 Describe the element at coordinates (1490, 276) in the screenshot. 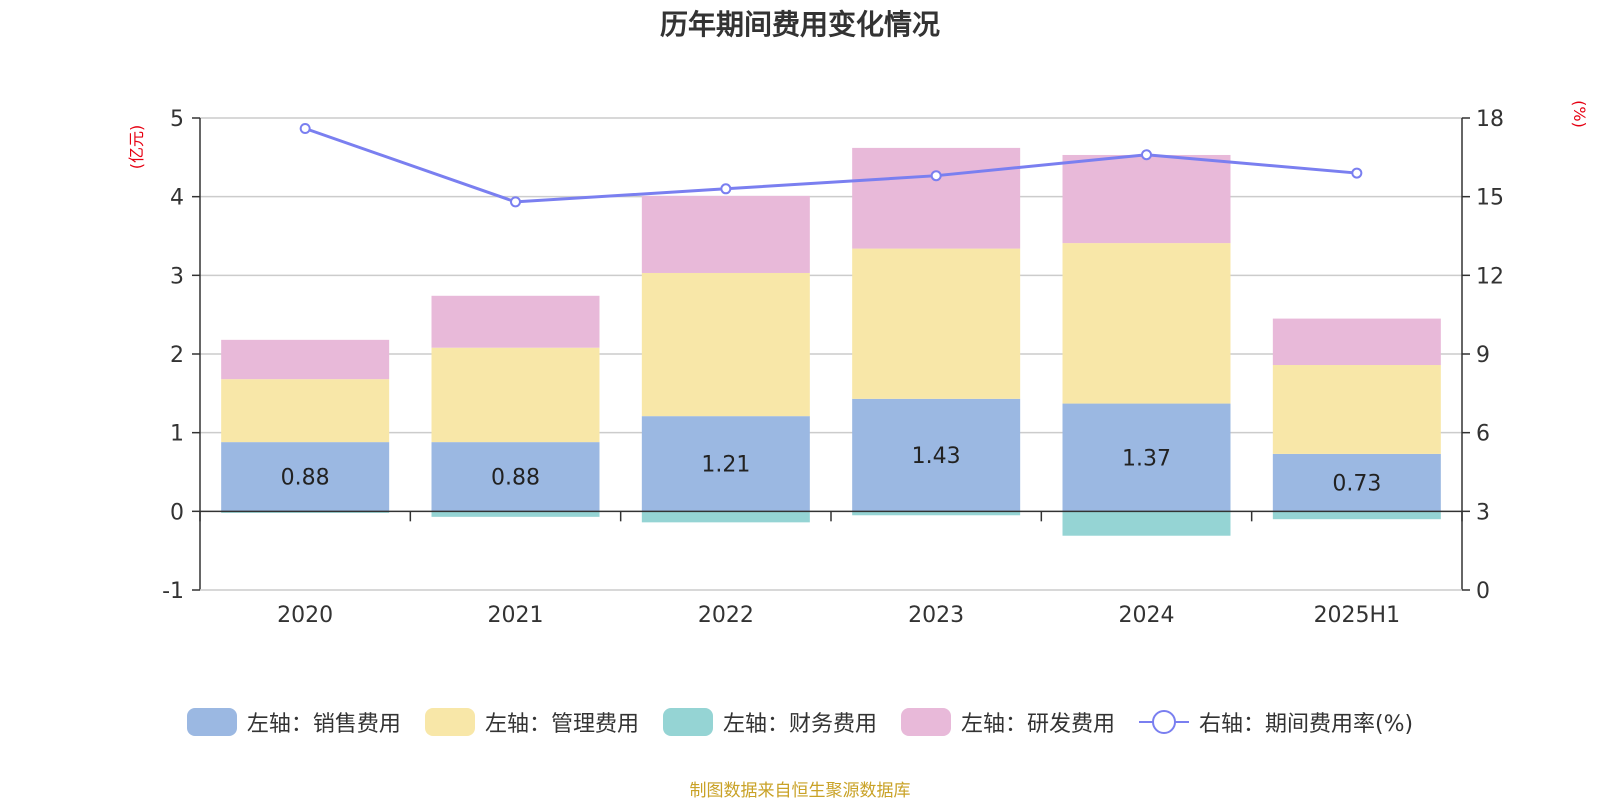

I see `right-axis-tick-label: 12` at that location.